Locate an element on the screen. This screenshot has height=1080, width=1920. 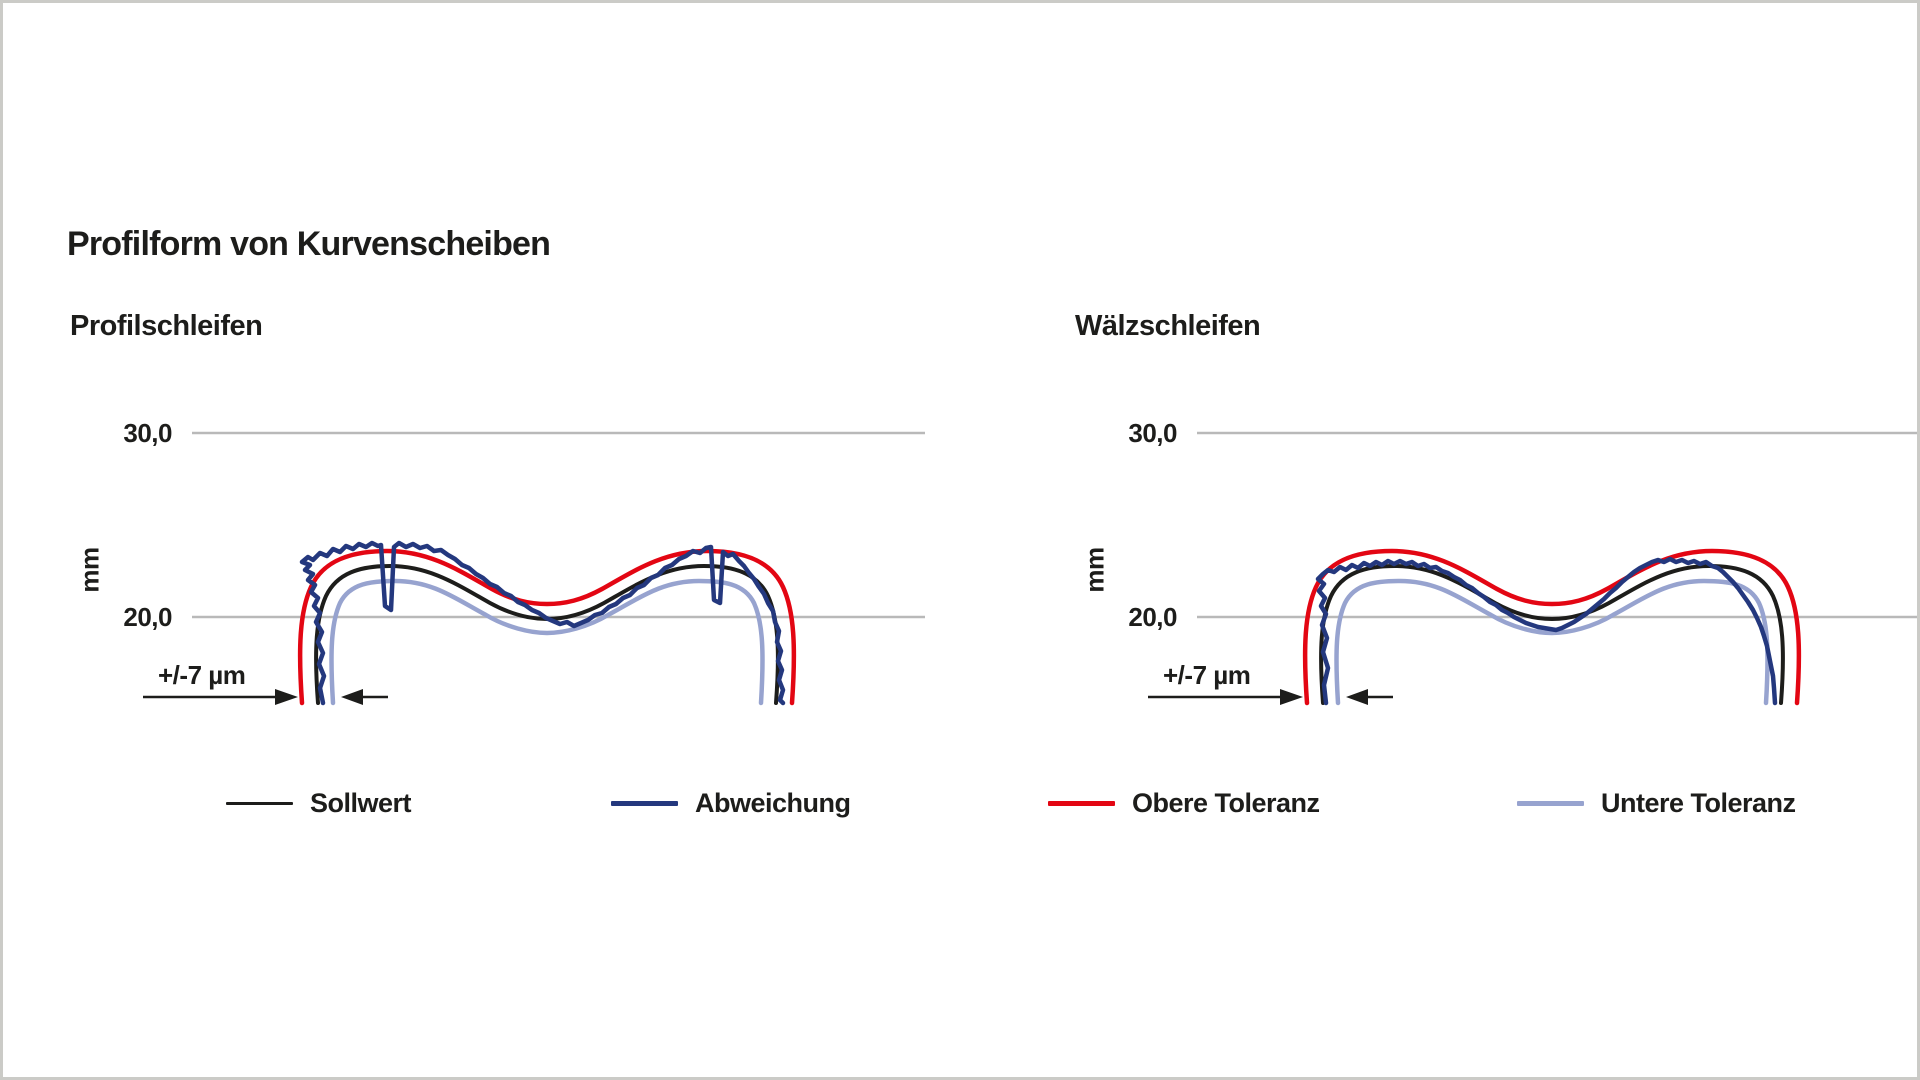
obere-toleranz-line-swatch is located at coordinates (1081, 803).